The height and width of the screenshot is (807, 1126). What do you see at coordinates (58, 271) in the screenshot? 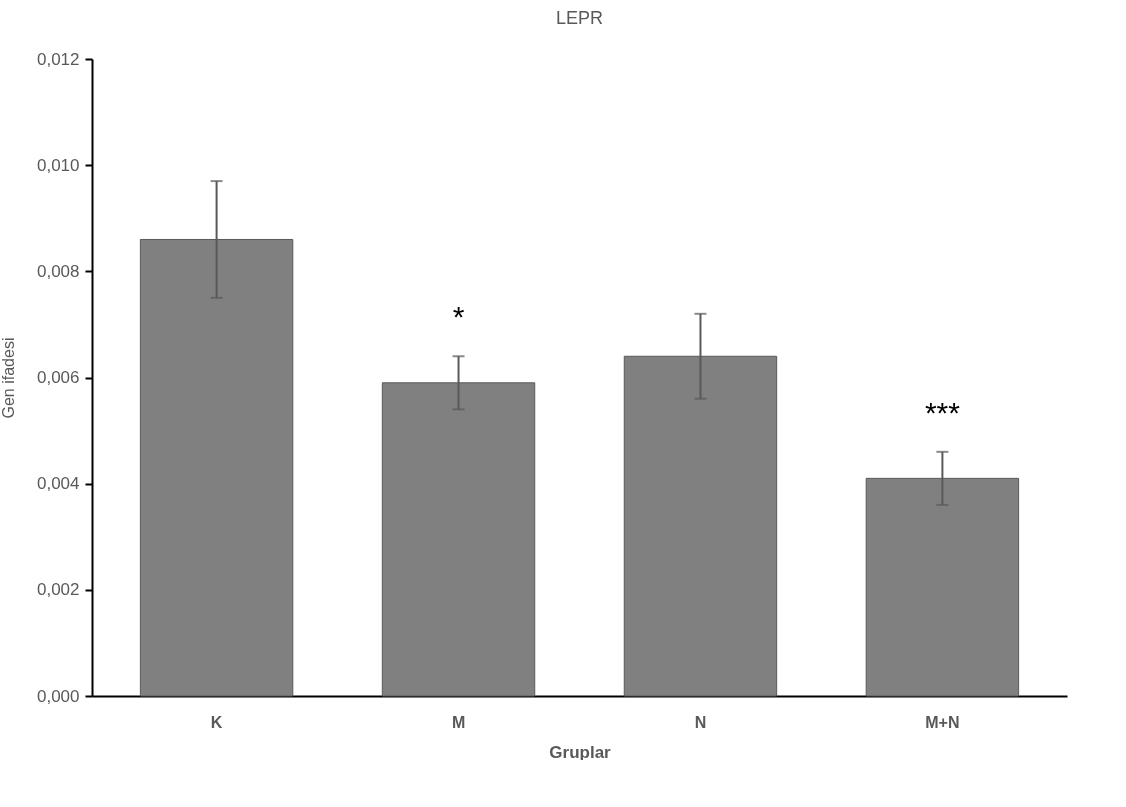
I see `y-tick-label: 0,008` at bounding box center [58, 271].